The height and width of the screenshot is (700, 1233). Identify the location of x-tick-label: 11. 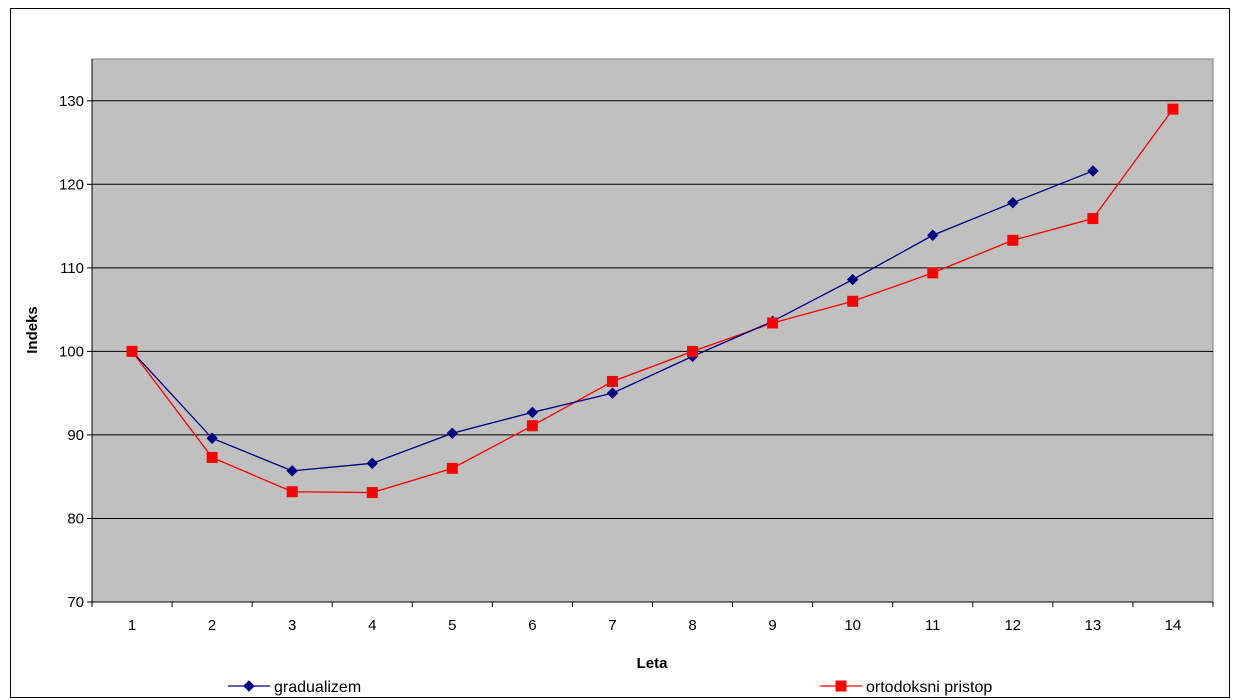
(933, 625).